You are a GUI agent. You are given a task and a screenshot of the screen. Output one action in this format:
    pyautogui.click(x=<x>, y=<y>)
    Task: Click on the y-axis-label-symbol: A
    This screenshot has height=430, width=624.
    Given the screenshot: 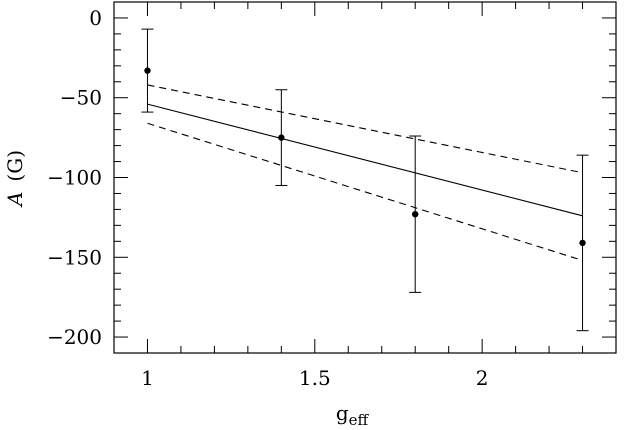 What is the action you would take?
    pyautogui.click(x=15, y=200)
    